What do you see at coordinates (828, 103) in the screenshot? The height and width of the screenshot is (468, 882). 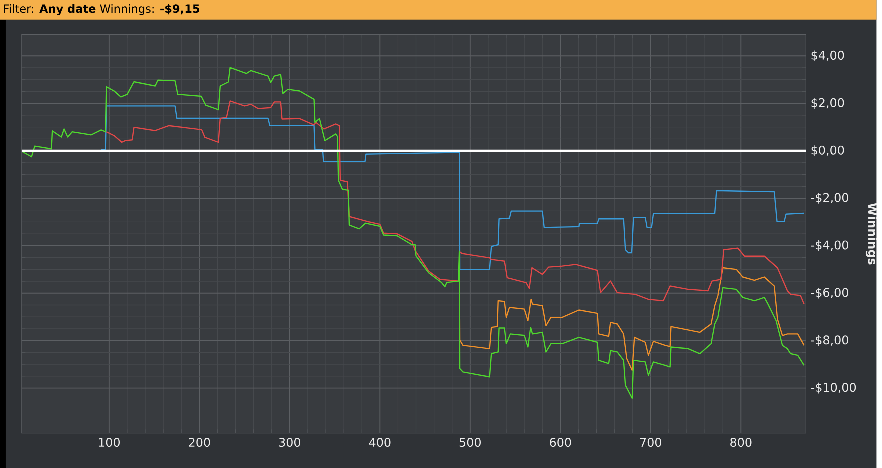 I see `y-tick-label: $2,00` at bounding box center [828, 103].